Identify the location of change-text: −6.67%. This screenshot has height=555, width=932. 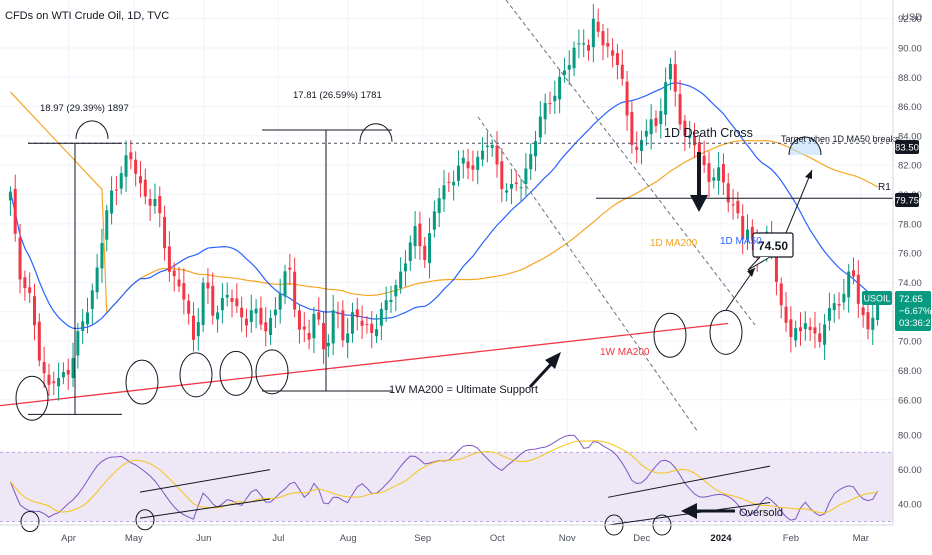
(915, 311).